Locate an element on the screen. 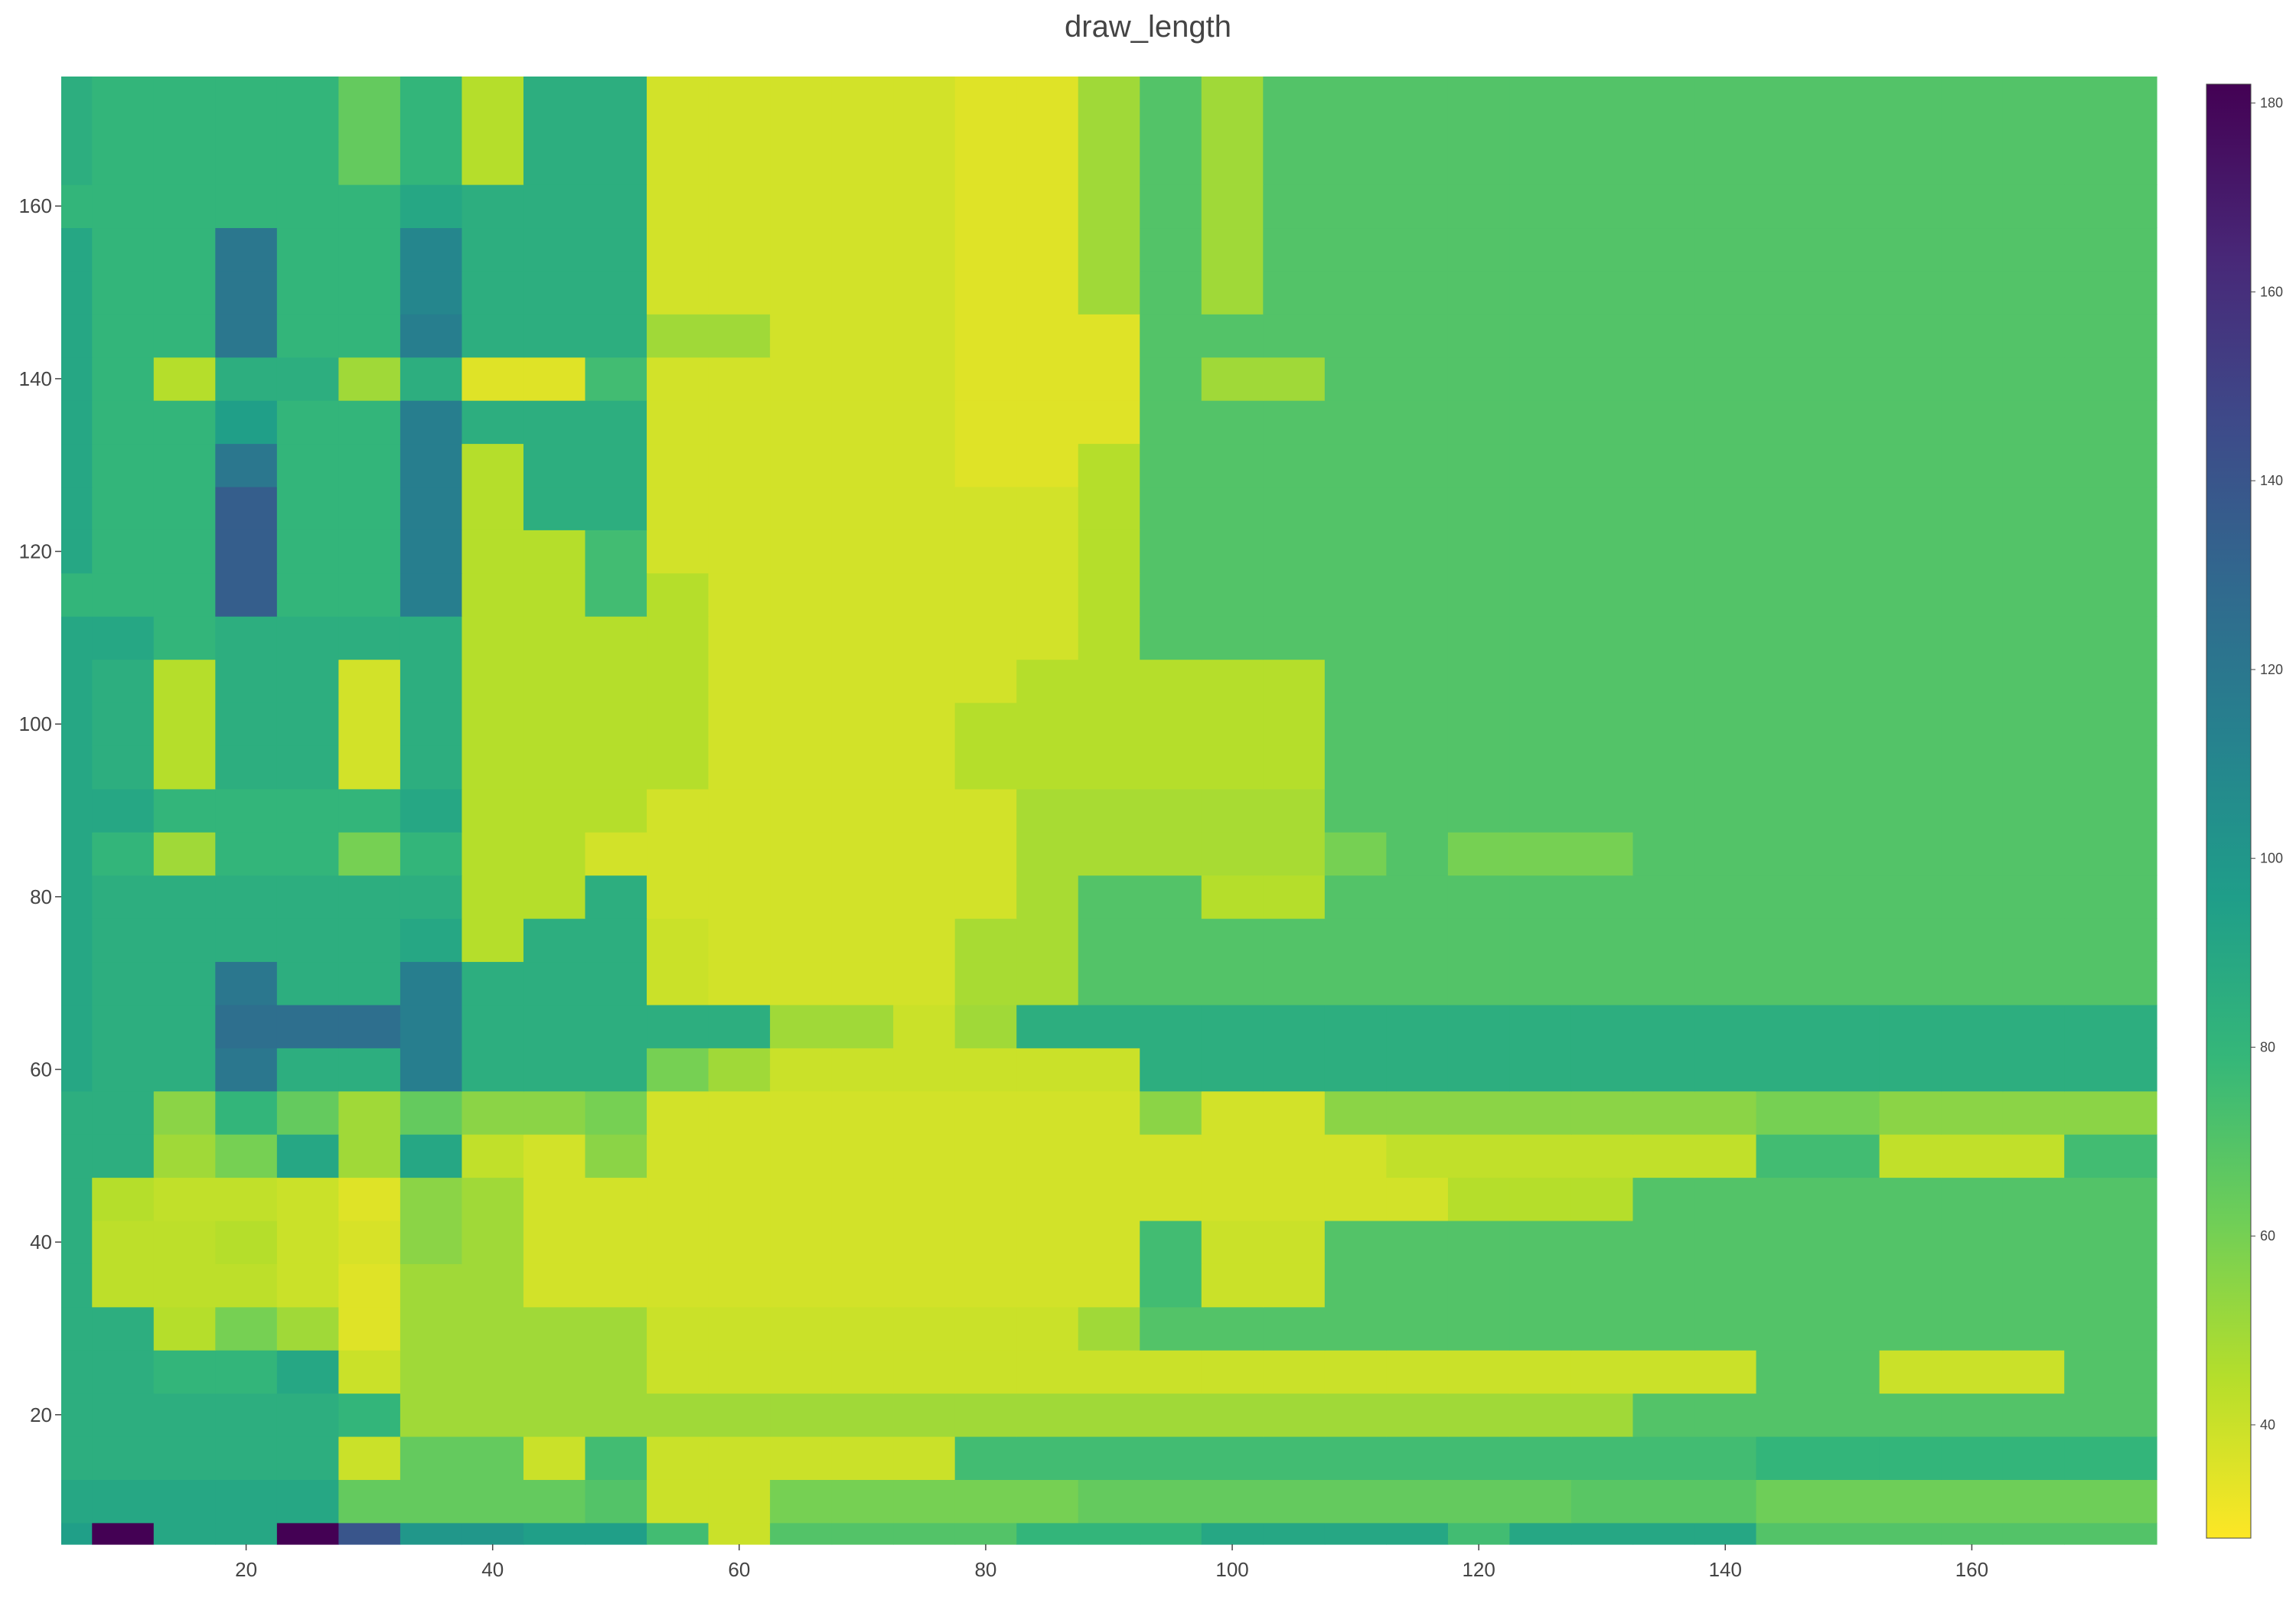 This screenshot has height=1607, width=2296. x-tick-label: 40 is located at coordinates (492, 1570).